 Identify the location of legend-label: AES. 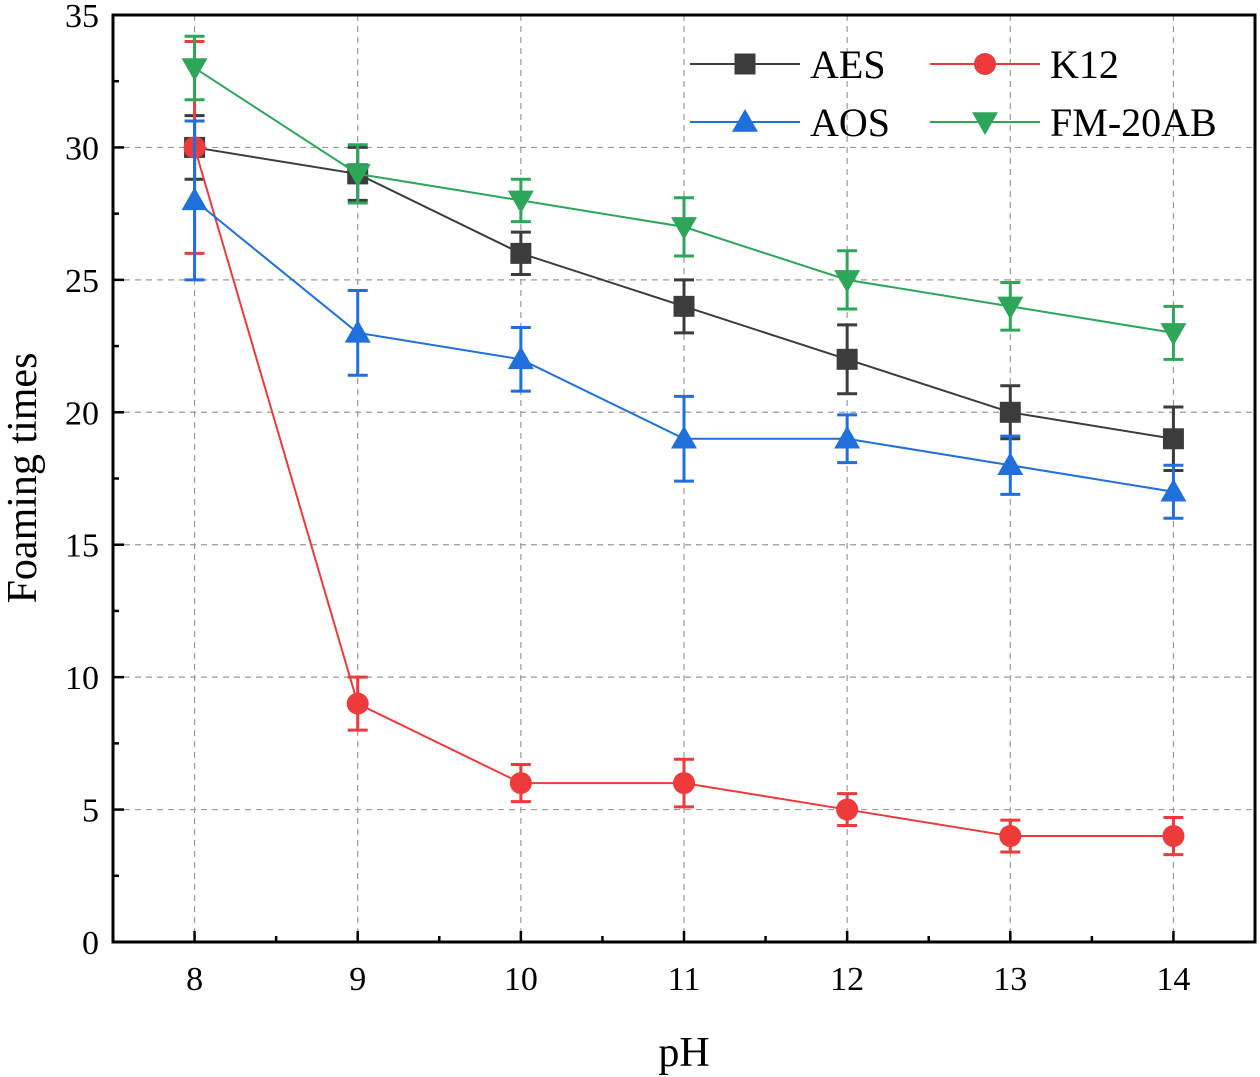
(848, 64).